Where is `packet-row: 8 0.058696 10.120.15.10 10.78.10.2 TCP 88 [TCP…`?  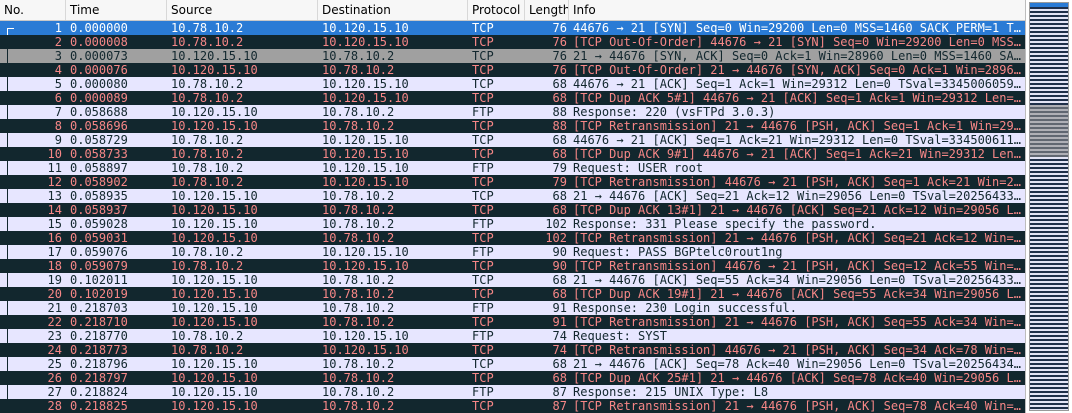
packet-row: 8 0.058696 10.120.15.10 10.78.10.2 TCP 88 [TCP… is located at coordinates (512, 126).